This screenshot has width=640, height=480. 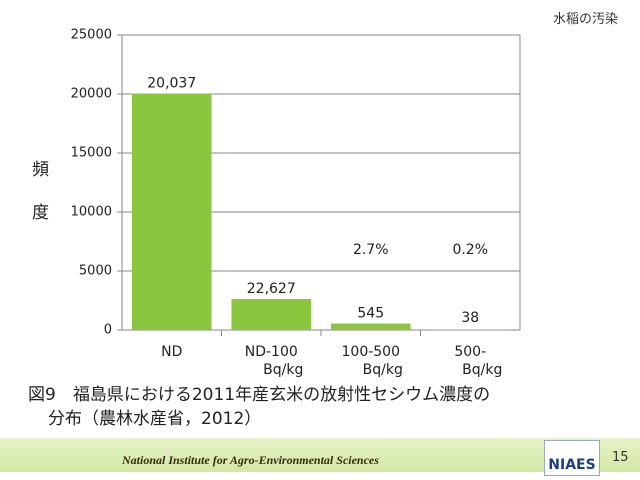 What do you see at coordinates (620, 457) in the screenshot?
I see `page-number: 15` at bounding box center [620, 457].